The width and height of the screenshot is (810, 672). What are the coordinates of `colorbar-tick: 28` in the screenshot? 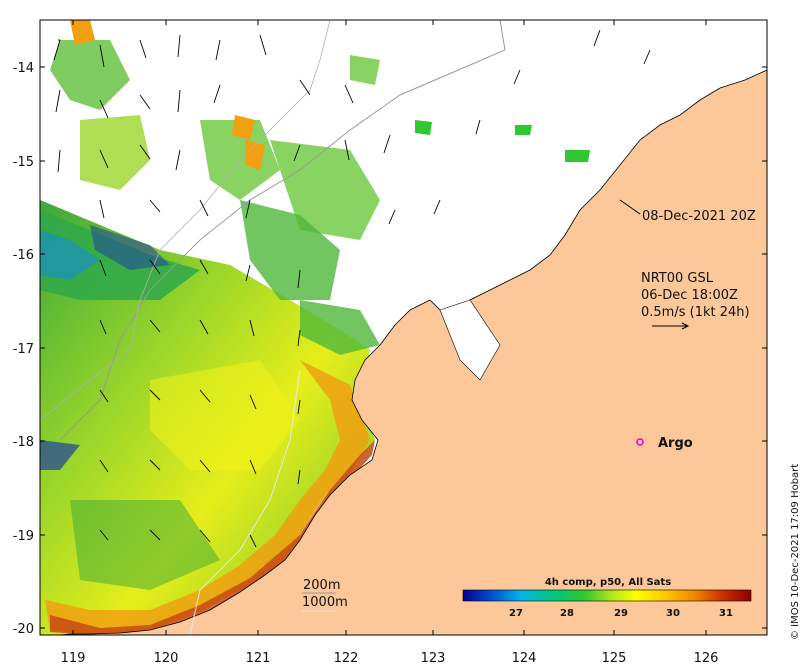 It's located at (567, 613).